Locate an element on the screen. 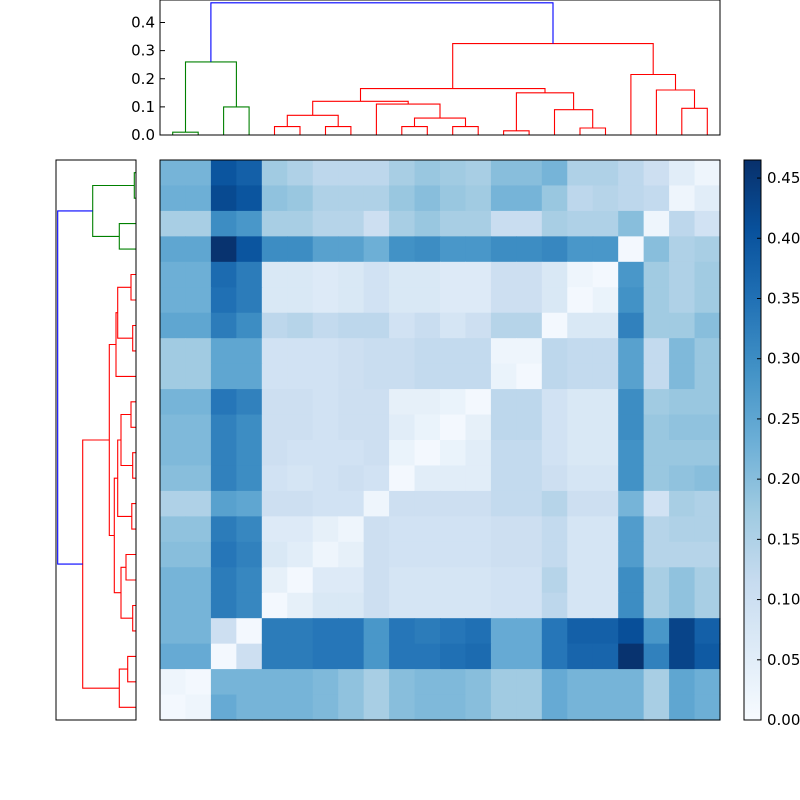  colorbar: 0.00 0.05 0.10 0.15 0.20 0.25 0.30 0.35 0.40 0.45 is located at coordinates (771, 444).